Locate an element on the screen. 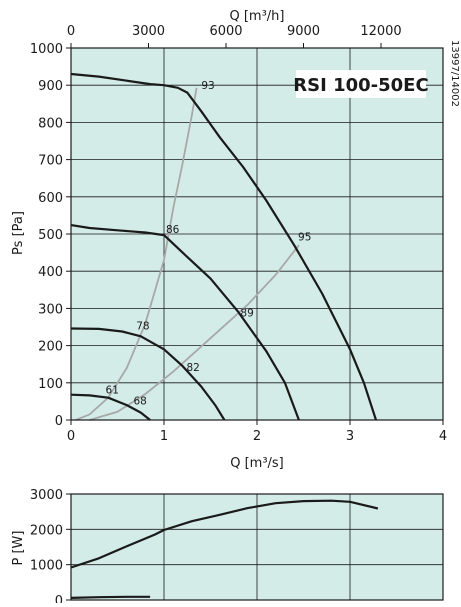 The height and width of the screenshot is (607, 461). y-tick-label: 800 is located at coordinates (50, 123).